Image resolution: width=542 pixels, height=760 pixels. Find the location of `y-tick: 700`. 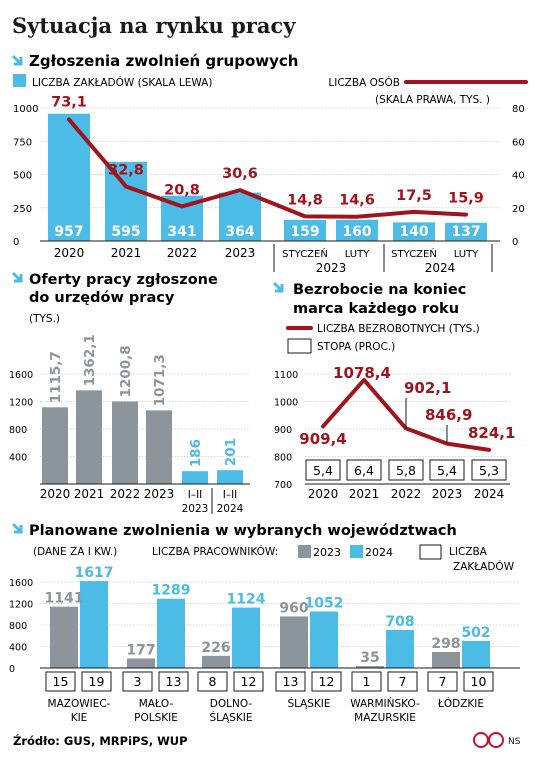

y-tick: 700 is located at coordinates (283, 485).